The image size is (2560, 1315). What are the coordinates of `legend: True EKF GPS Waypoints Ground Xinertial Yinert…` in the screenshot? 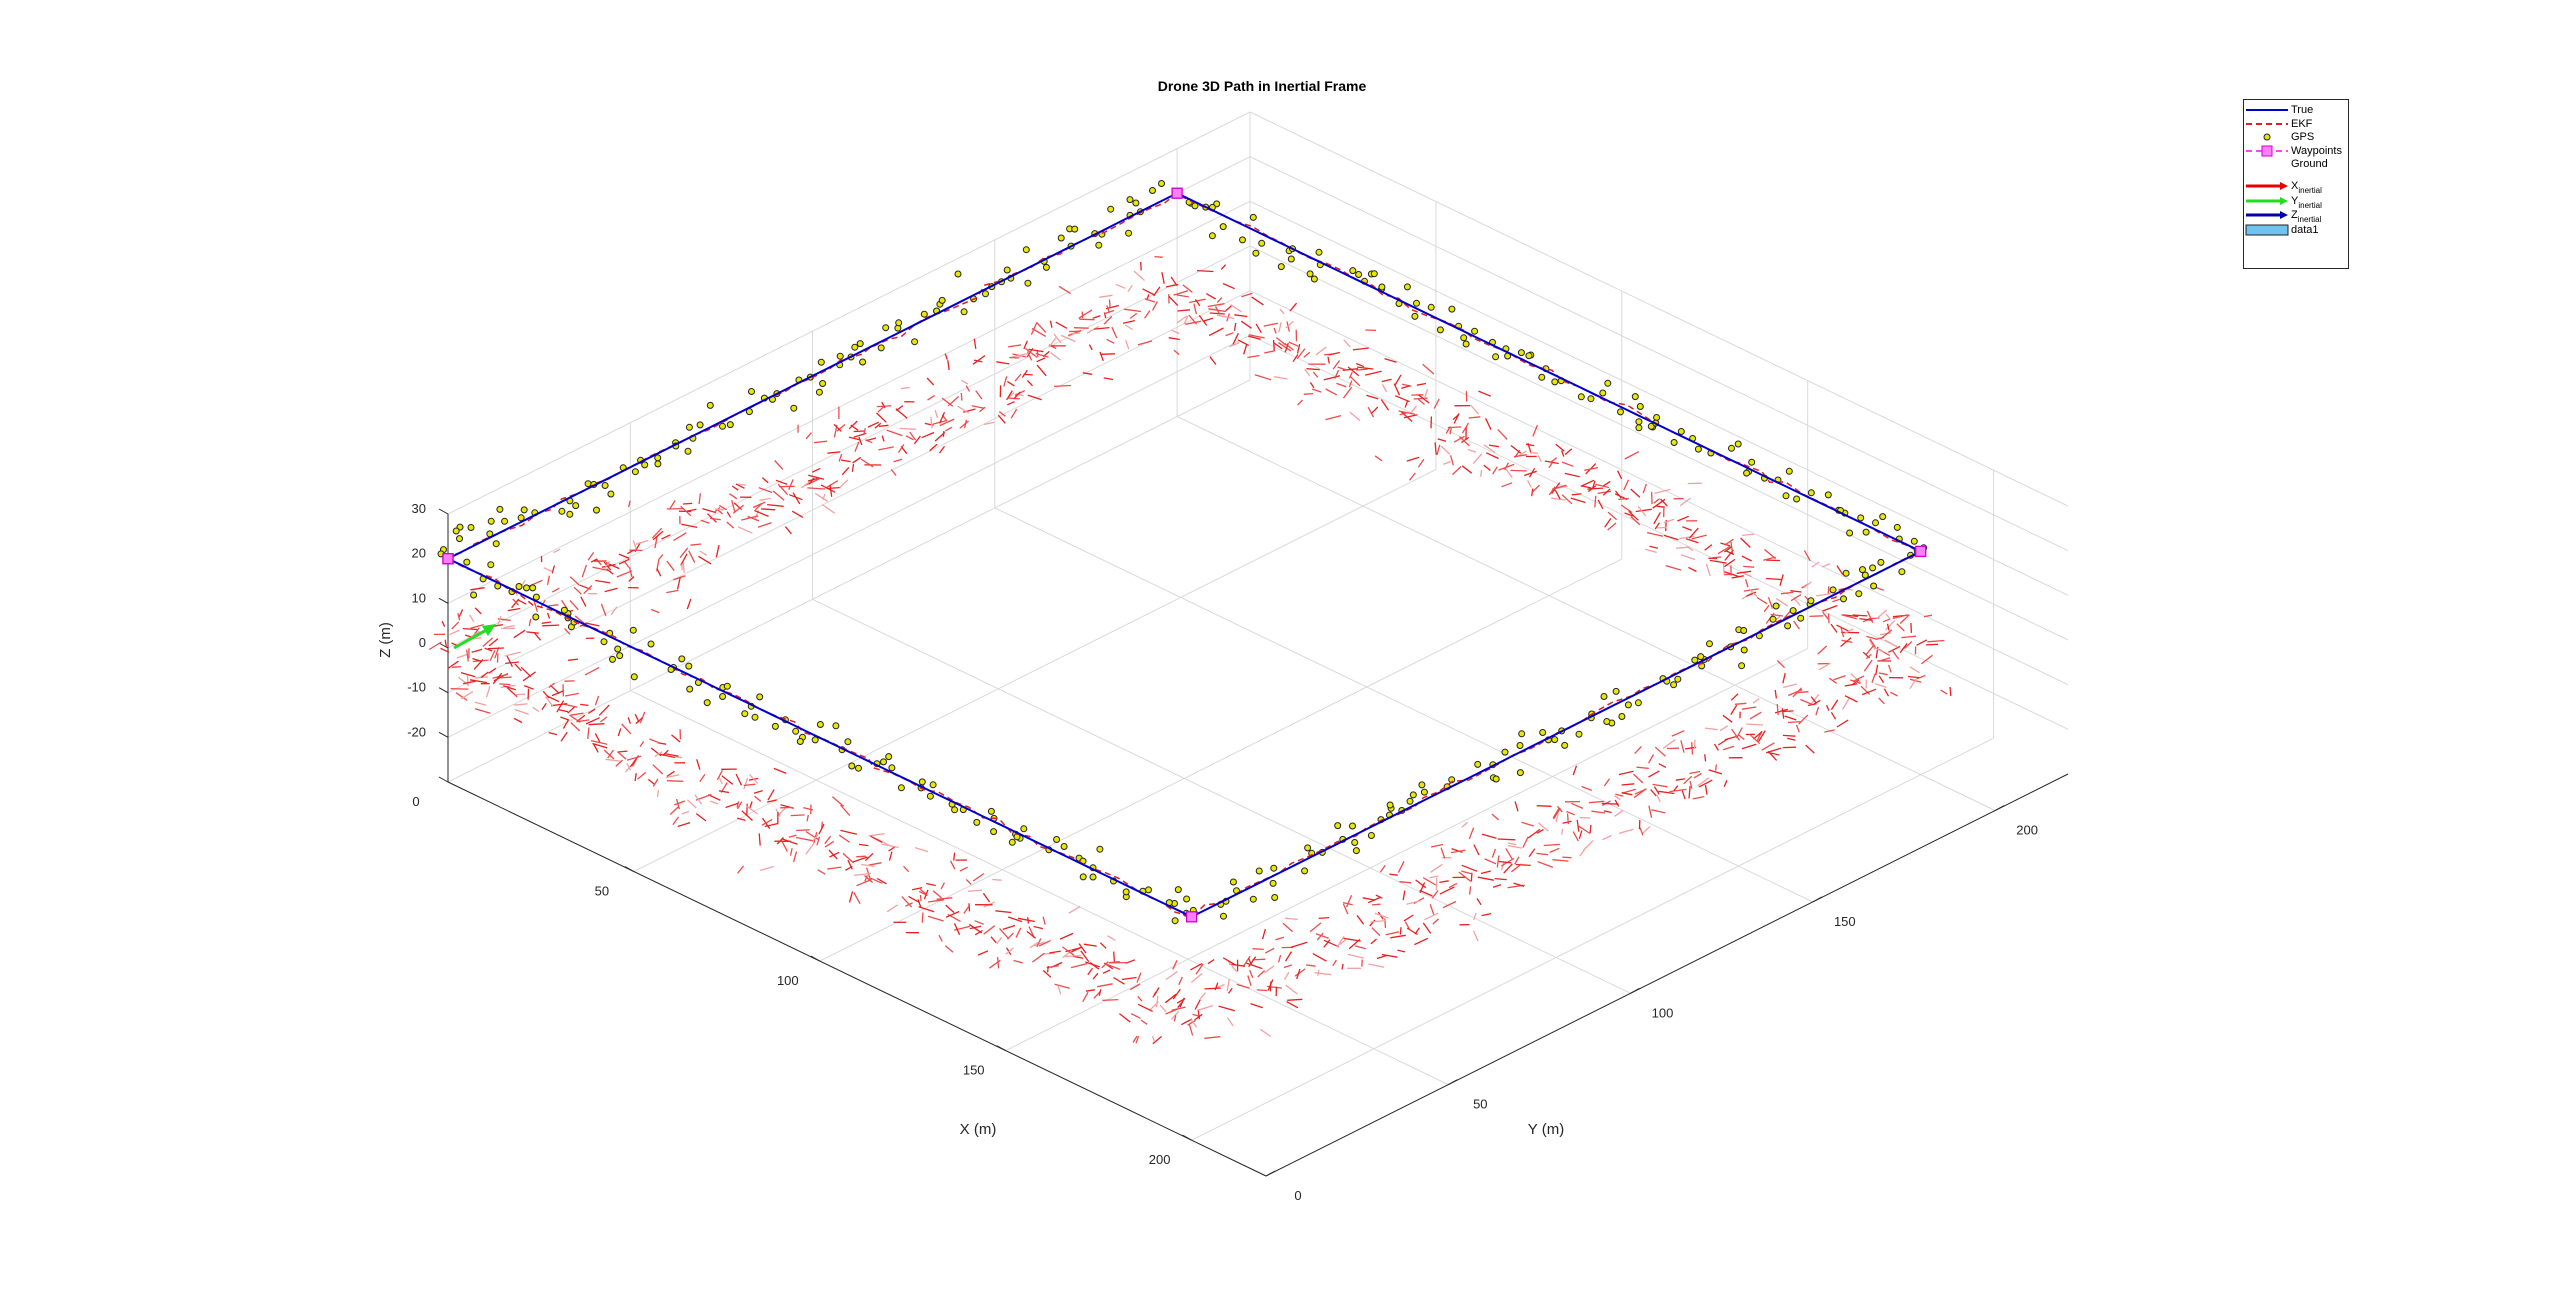 It's located at (2296, 184).